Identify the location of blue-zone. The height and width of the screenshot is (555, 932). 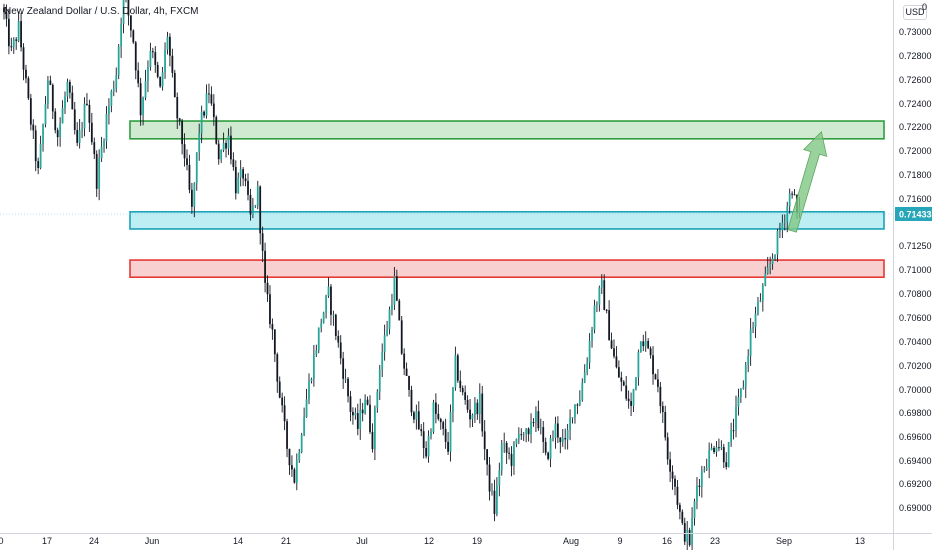
(507, 220).